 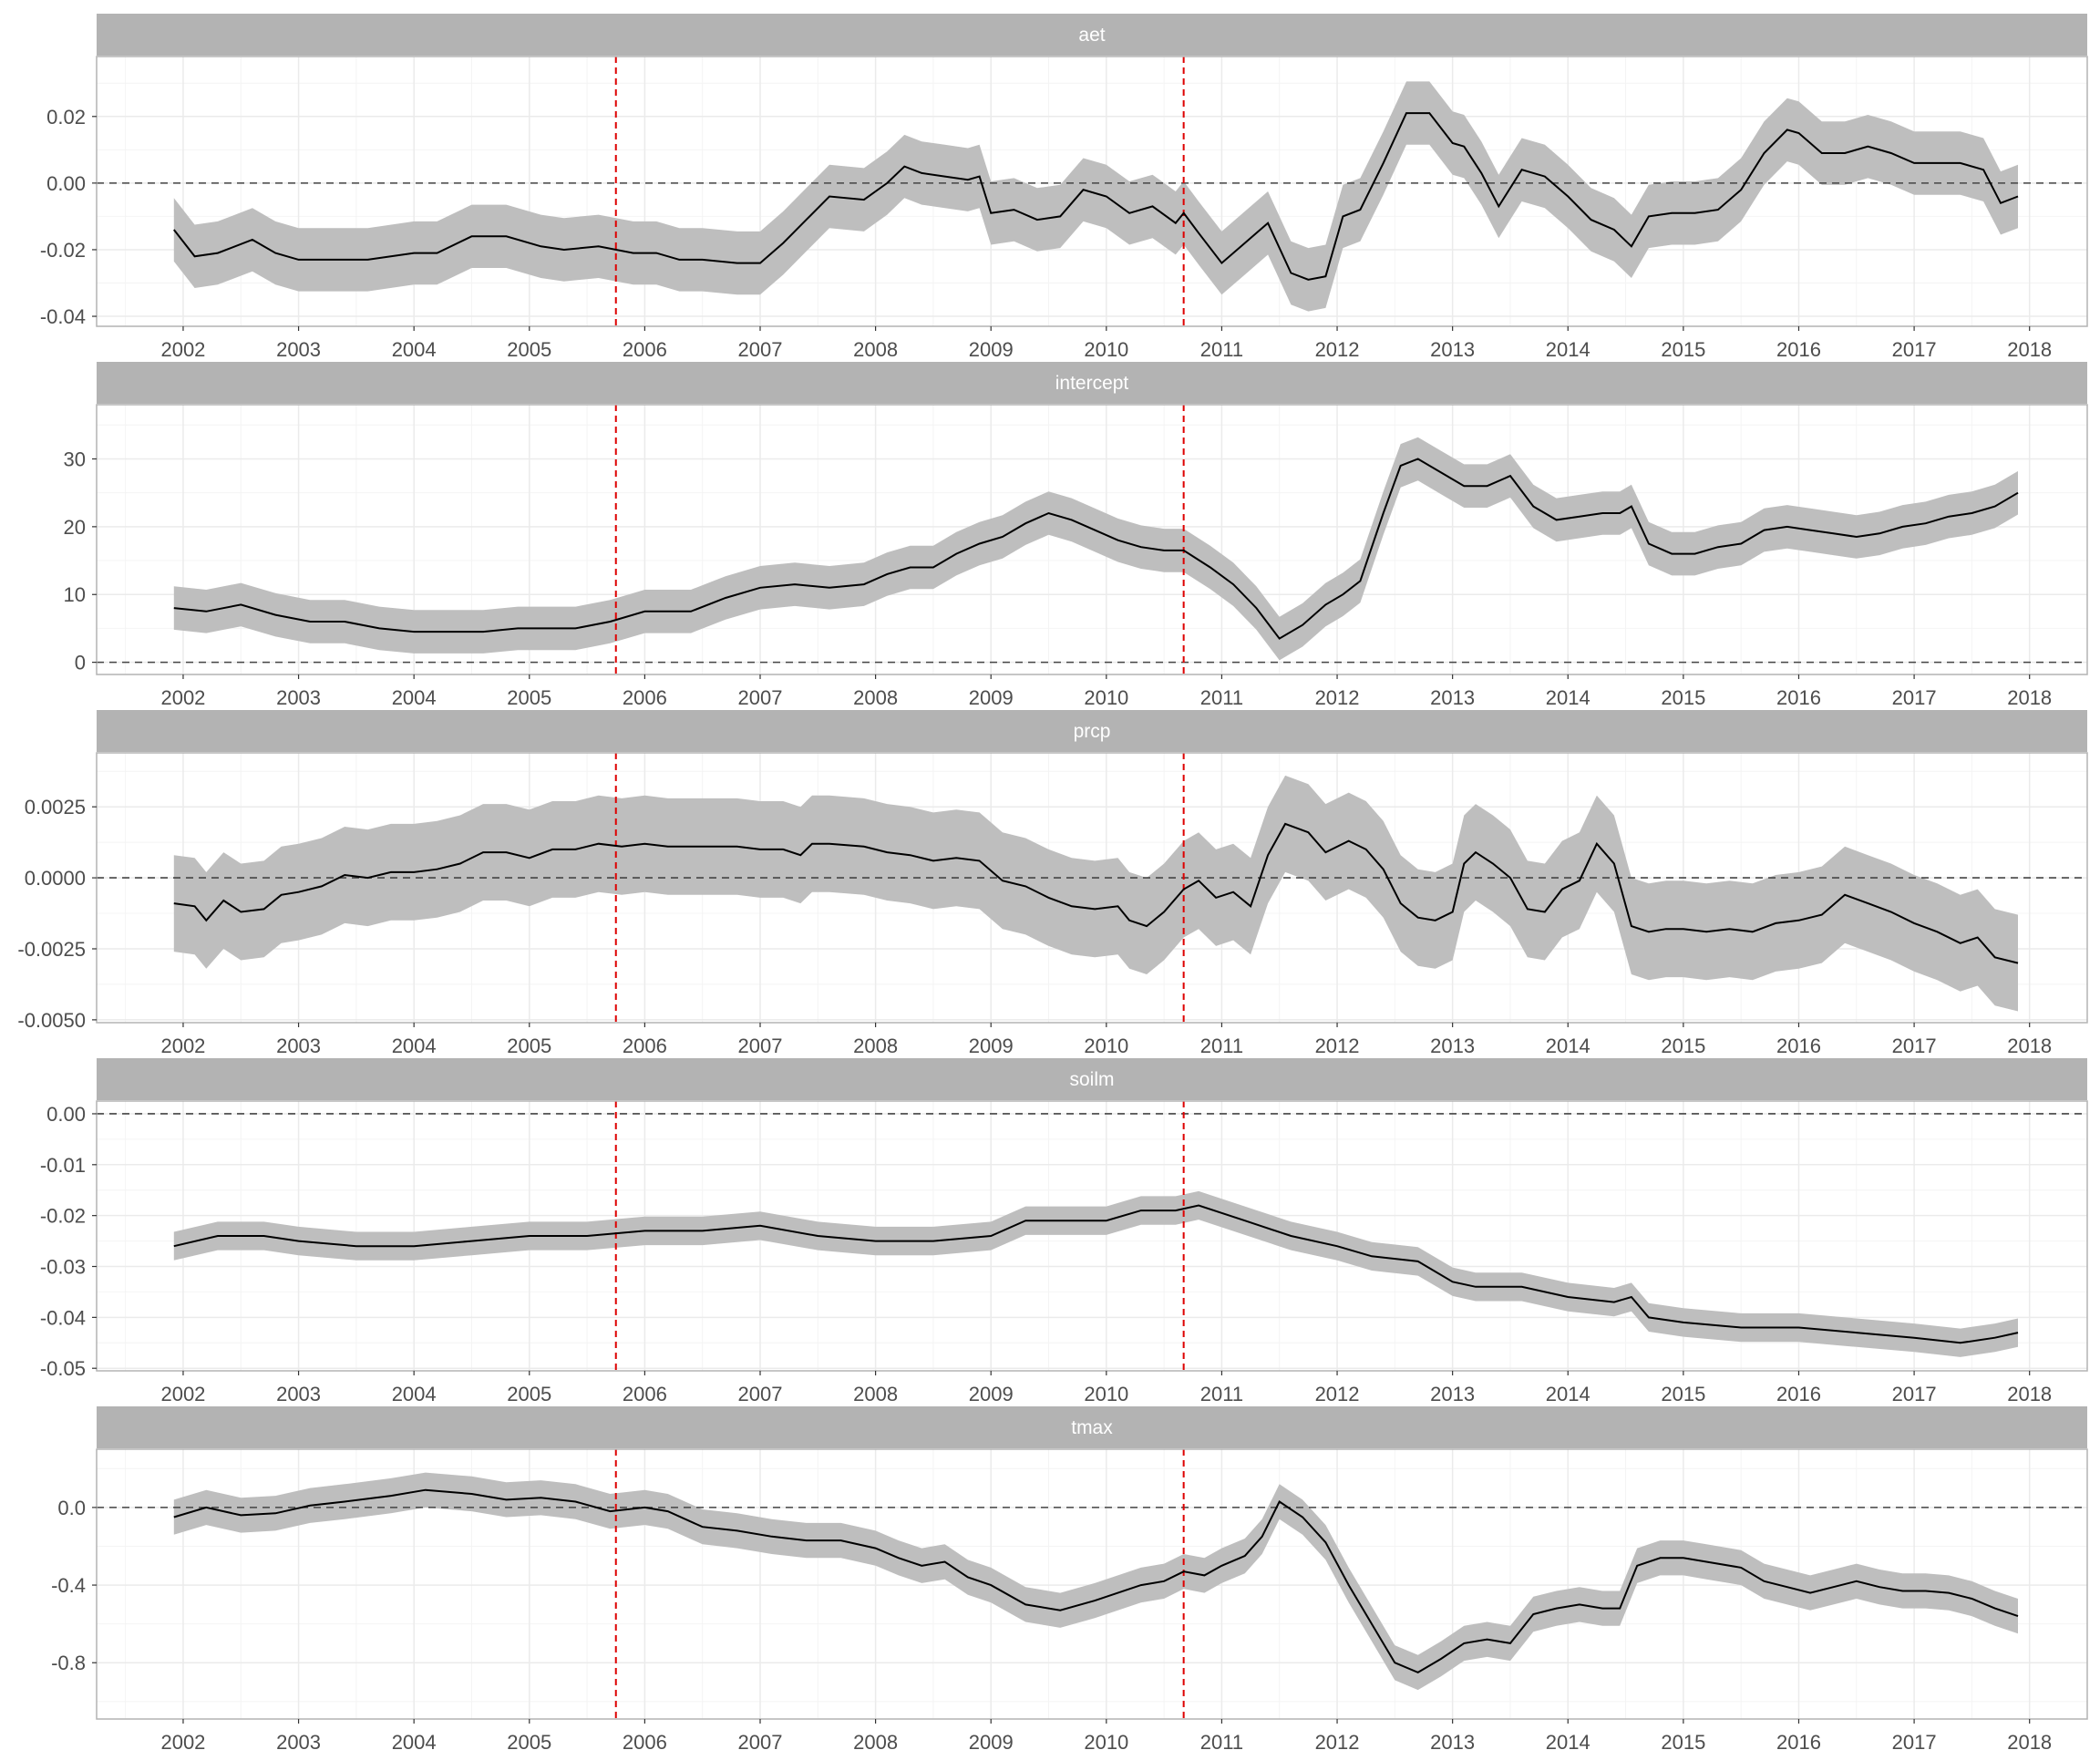 What do you see at coordinates (56, 879) in the screenshot?
I see `y-tick-label: 0.0000` at bounding box center [56, 879].